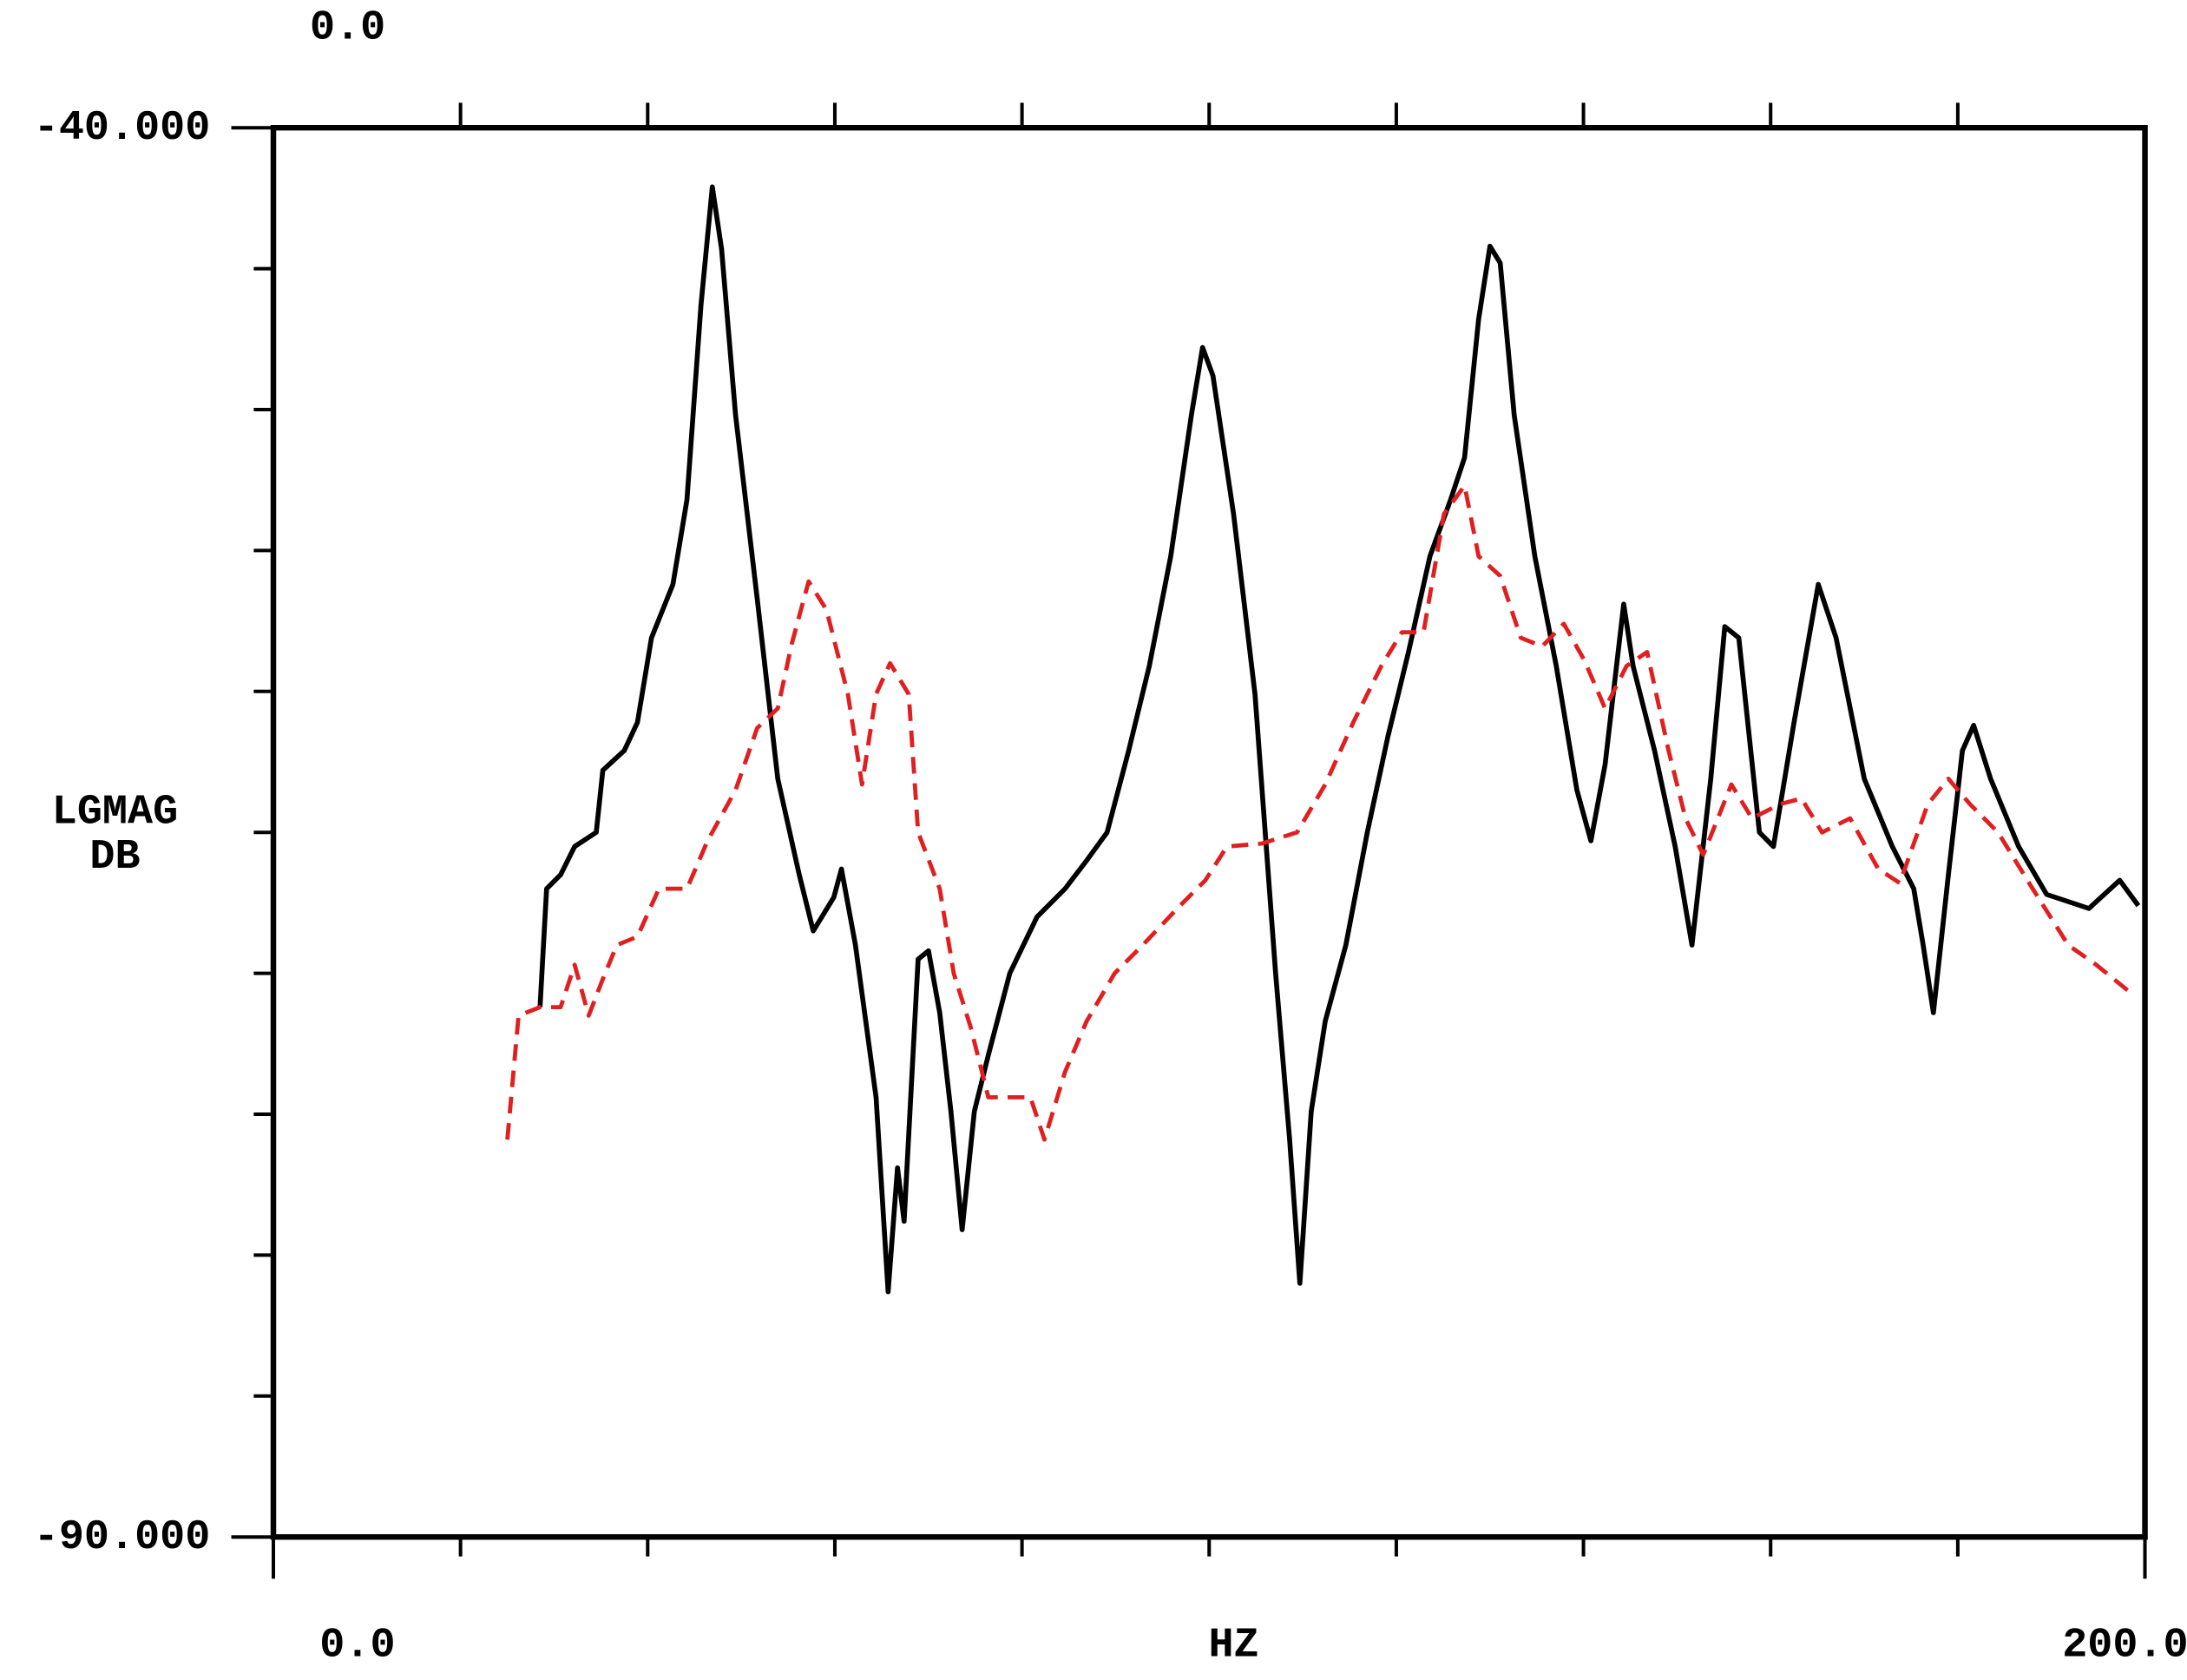 This screenshot has height=1680, width=2187. Describe the element at coordinates (115, 857) in the screenshot. I see `y-axis-label: DB` at that location.